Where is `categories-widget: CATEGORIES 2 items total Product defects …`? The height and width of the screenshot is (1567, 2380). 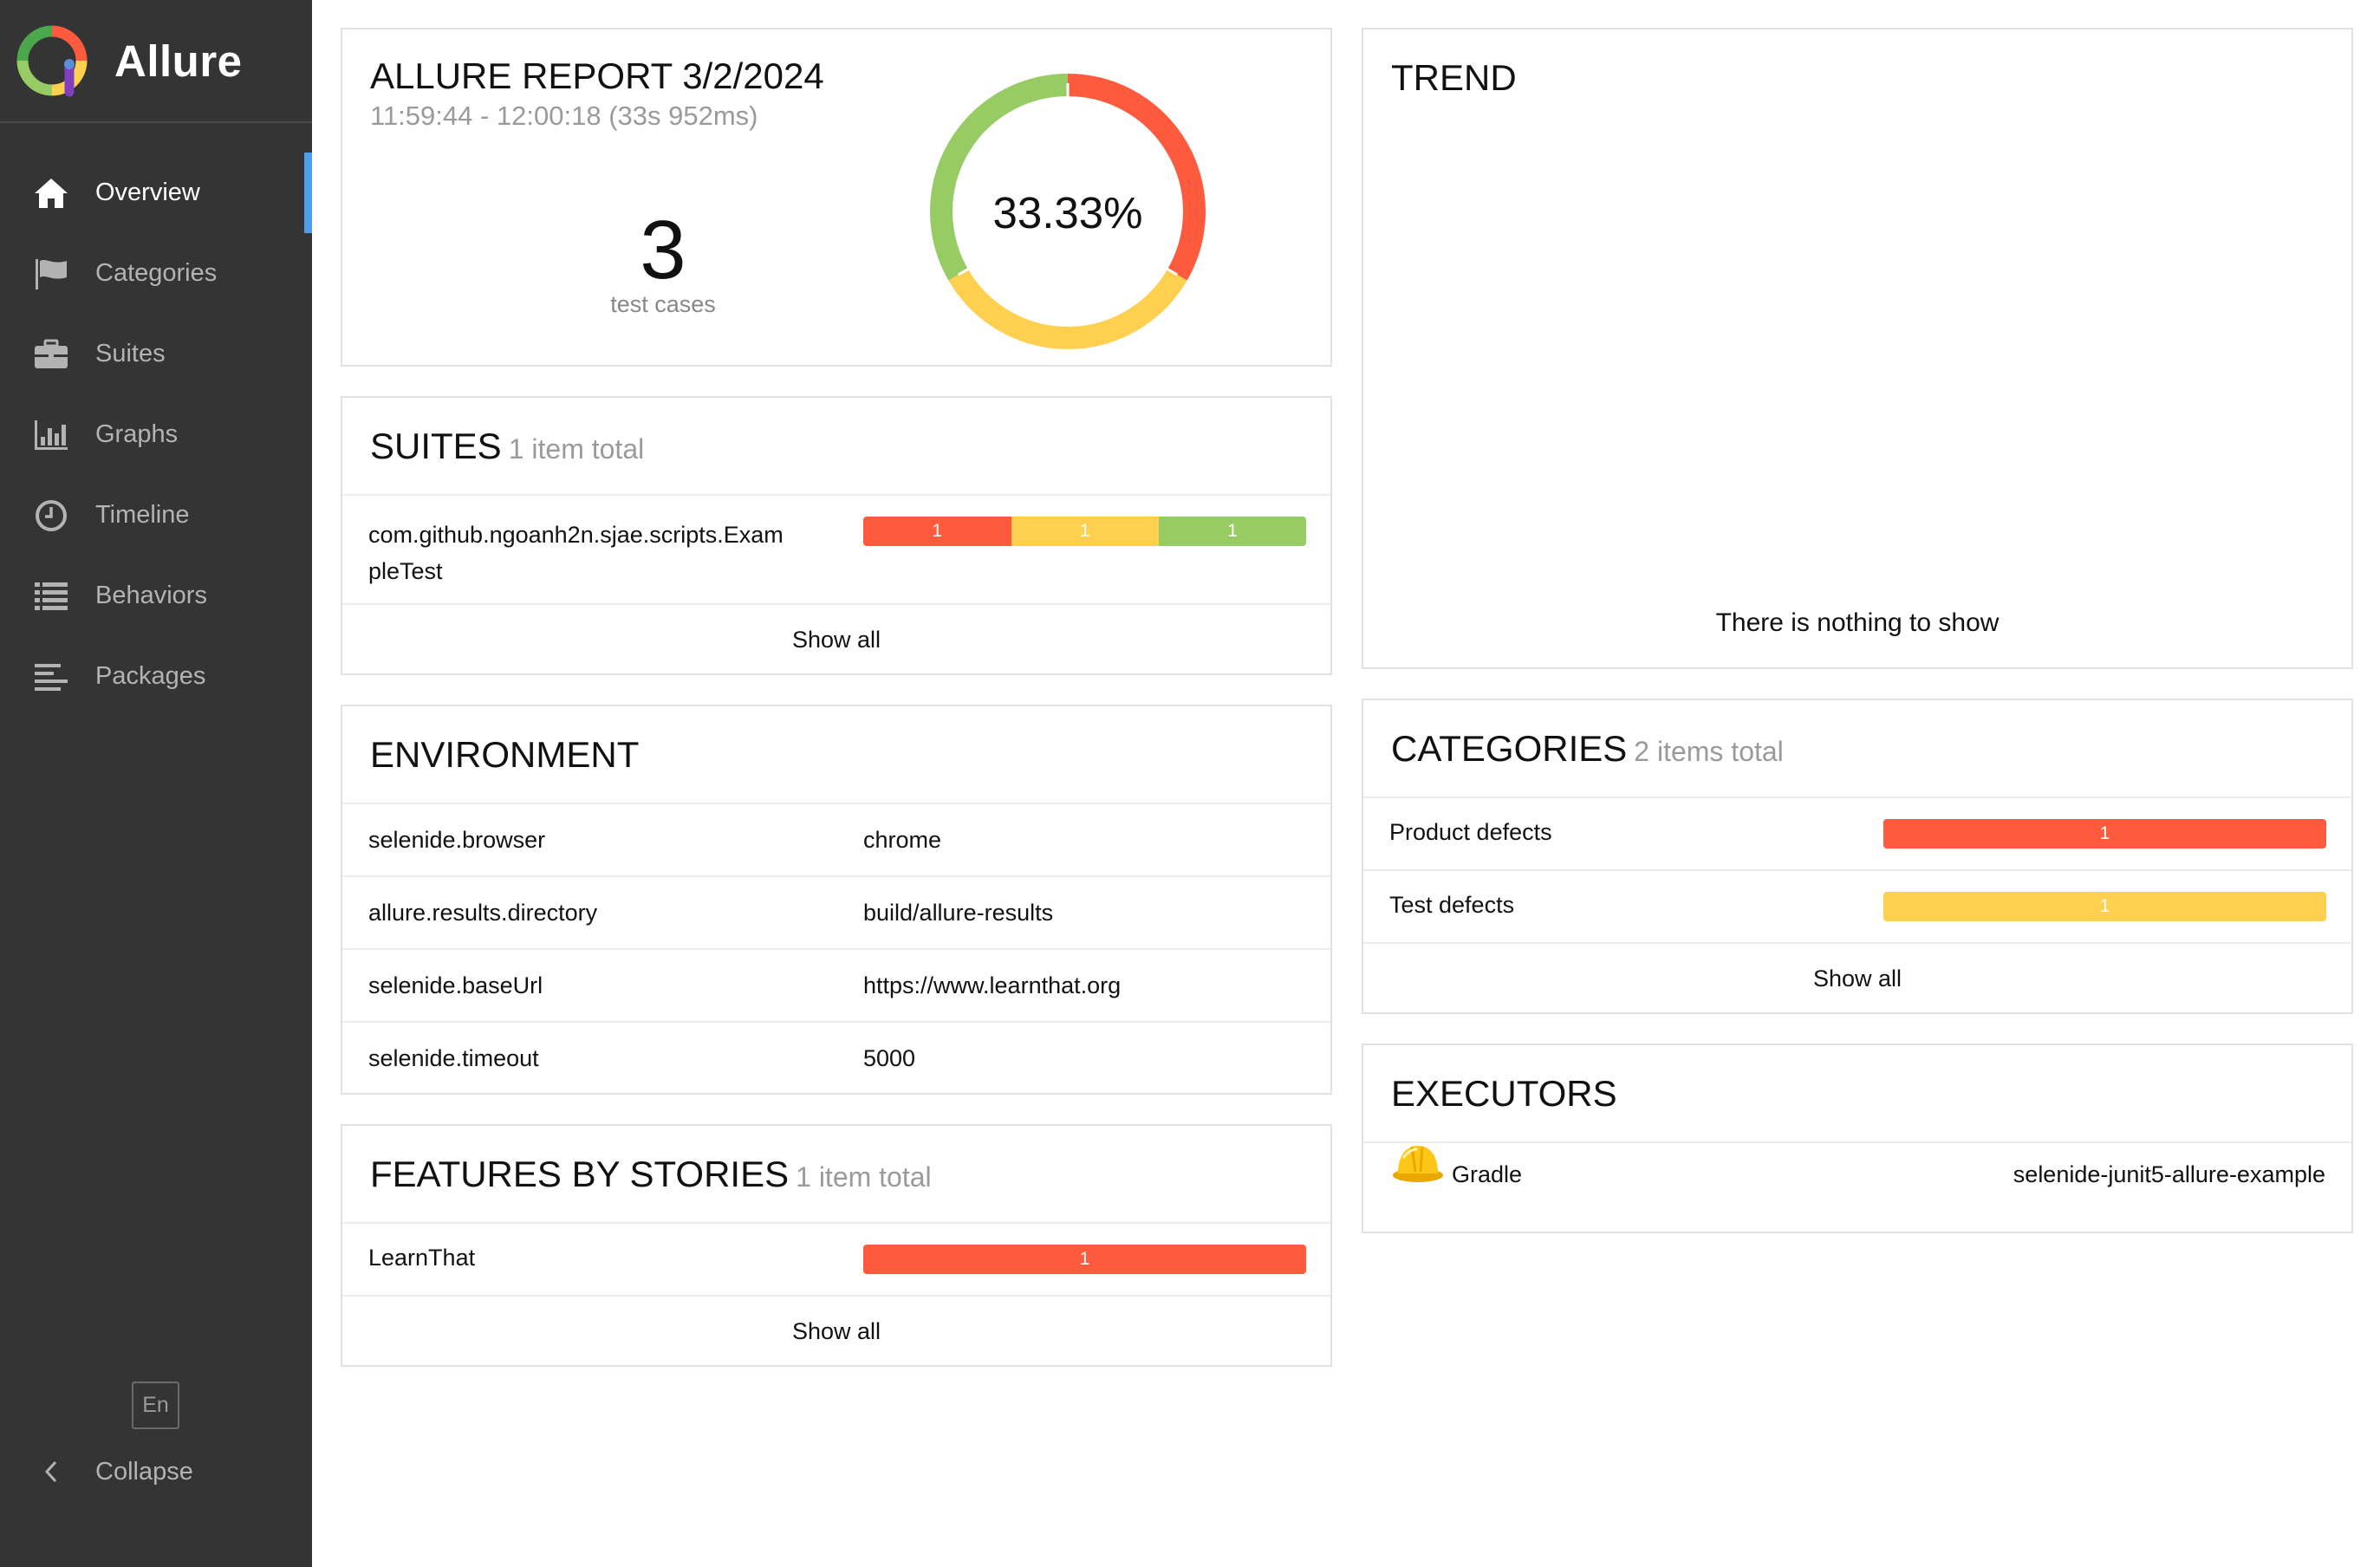
categories-widget: CATEGORIES 2 items total Product defects … is located at coordinates (1857, 856).